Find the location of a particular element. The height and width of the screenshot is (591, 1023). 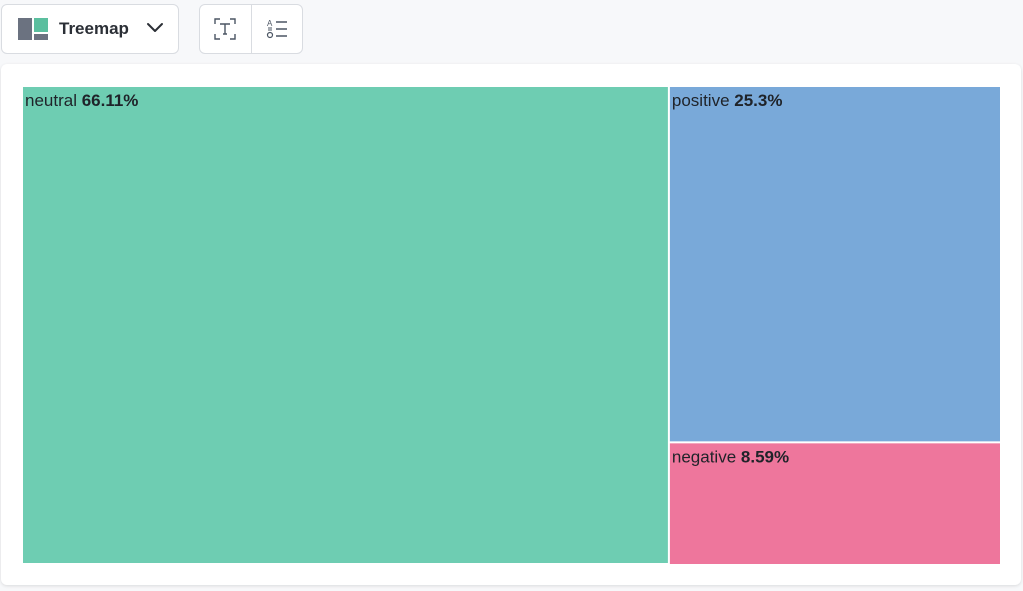

sorted-list-icon: A is located at coordinates (277, 29).